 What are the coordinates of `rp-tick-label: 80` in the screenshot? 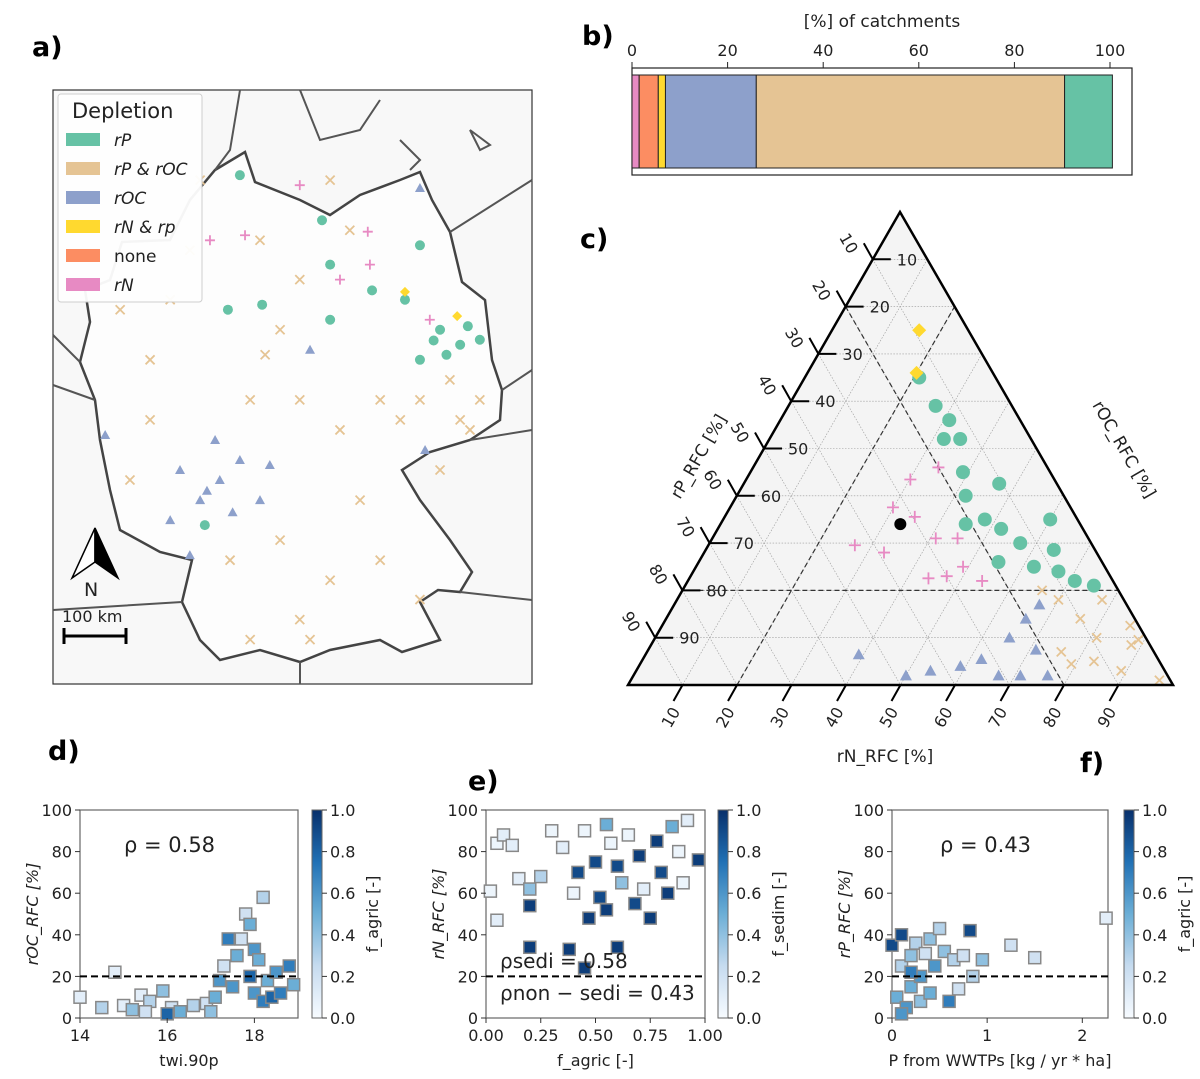 It's located at (658, 574).